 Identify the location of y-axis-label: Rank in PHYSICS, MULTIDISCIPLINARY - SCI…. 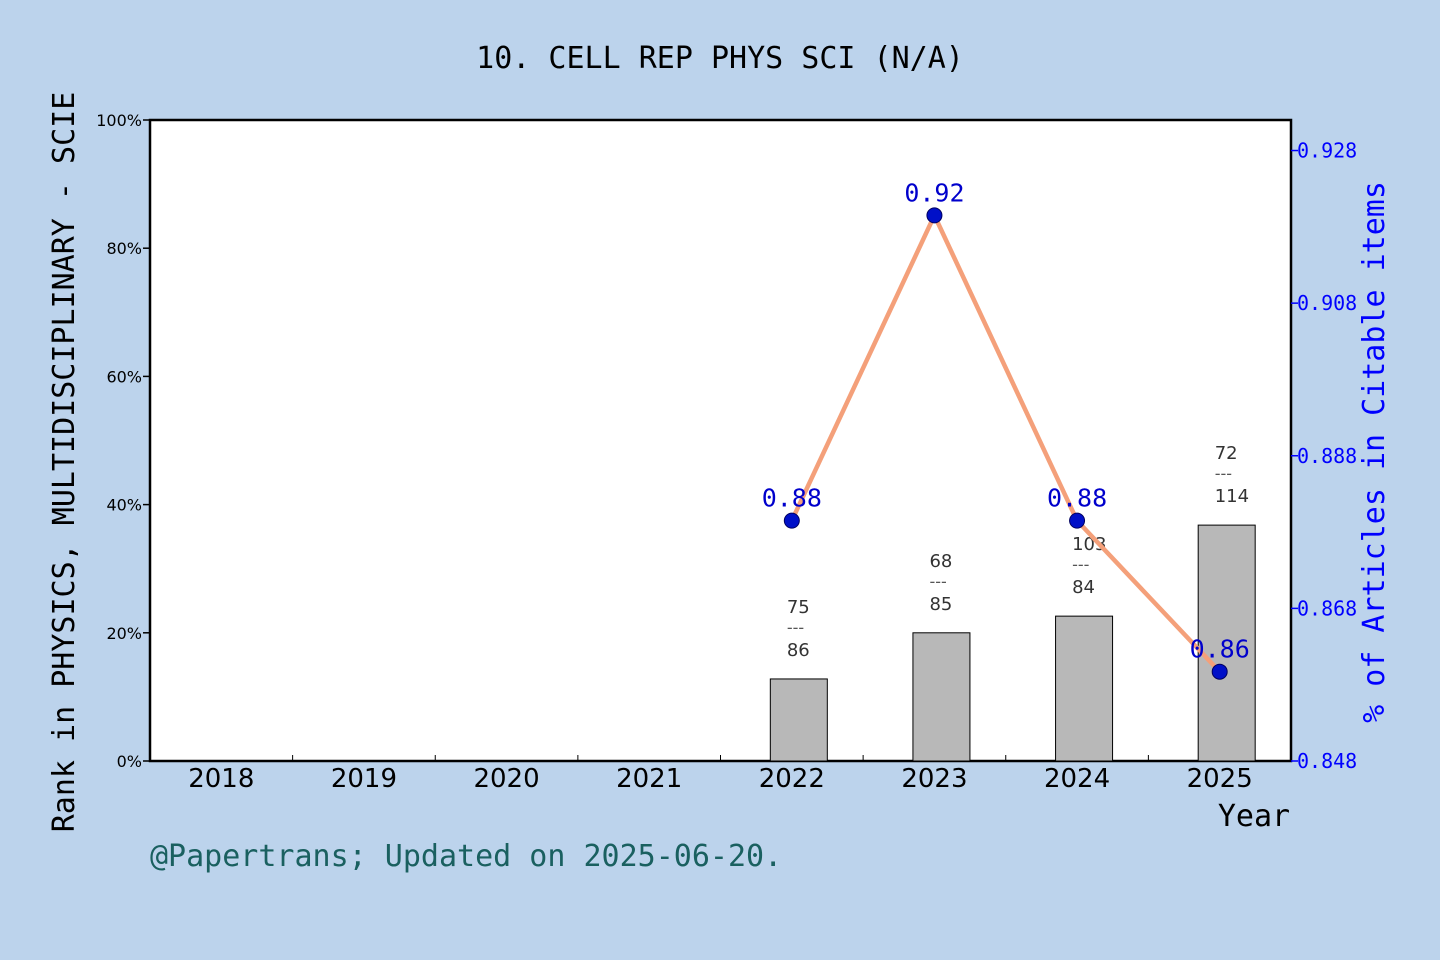
(64, 462).